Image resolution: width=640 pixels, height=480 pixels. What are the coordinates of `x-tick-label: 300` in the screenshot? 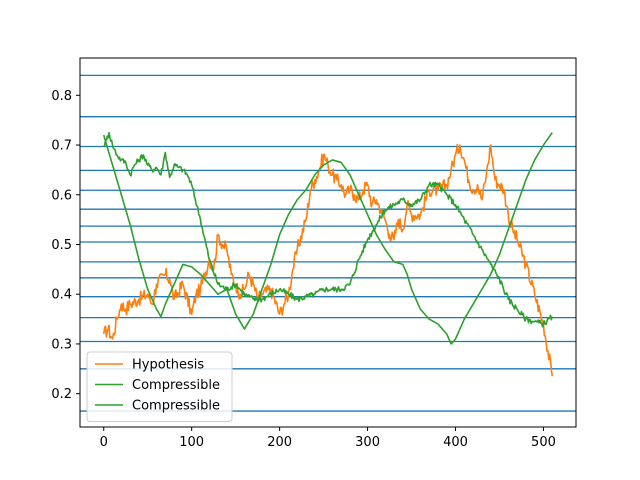 It's located at (367, 442).